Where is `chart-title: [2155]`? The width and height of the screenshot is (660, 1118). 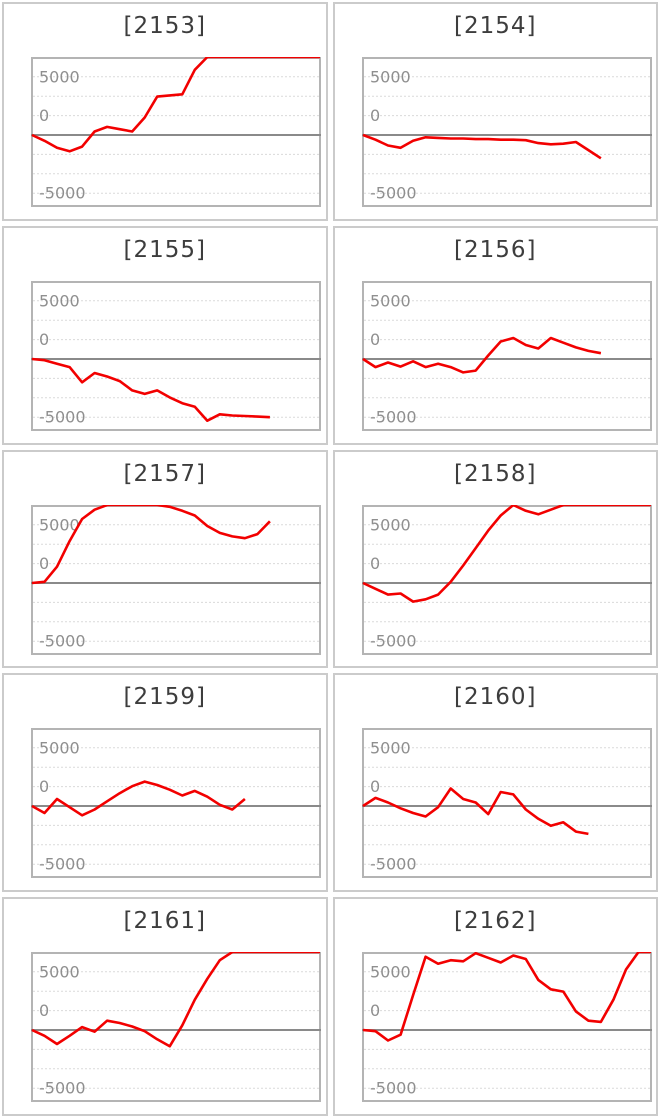 chart-title: [2155] is located at coordinates (164, 249).